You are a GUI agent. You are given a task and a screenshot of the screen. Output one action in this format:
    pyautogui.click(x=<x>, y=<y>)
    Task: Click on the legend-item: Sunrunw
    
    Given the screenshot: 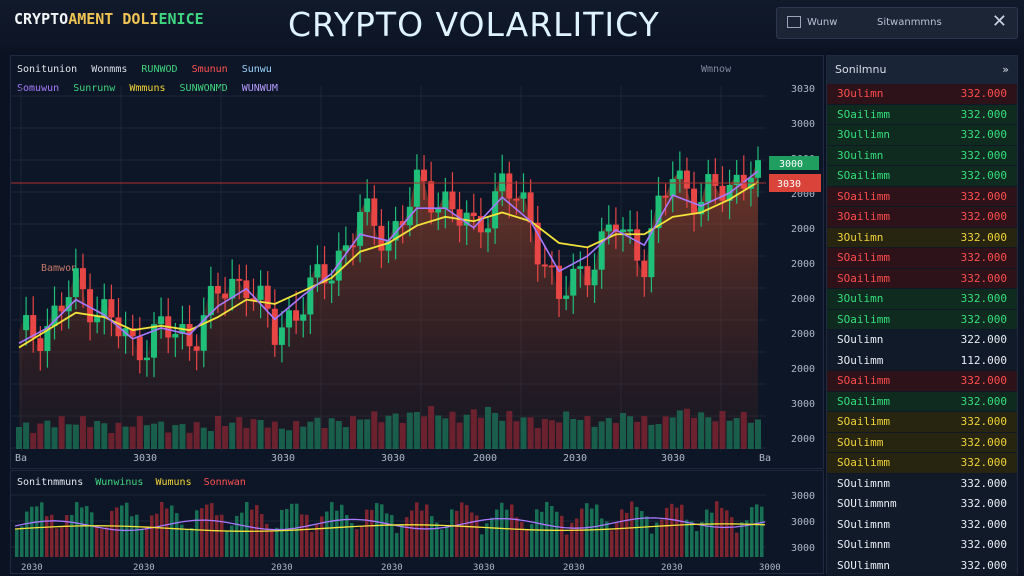 What is the action you would take?
    pyautogui.click(x=94, y=88)
    